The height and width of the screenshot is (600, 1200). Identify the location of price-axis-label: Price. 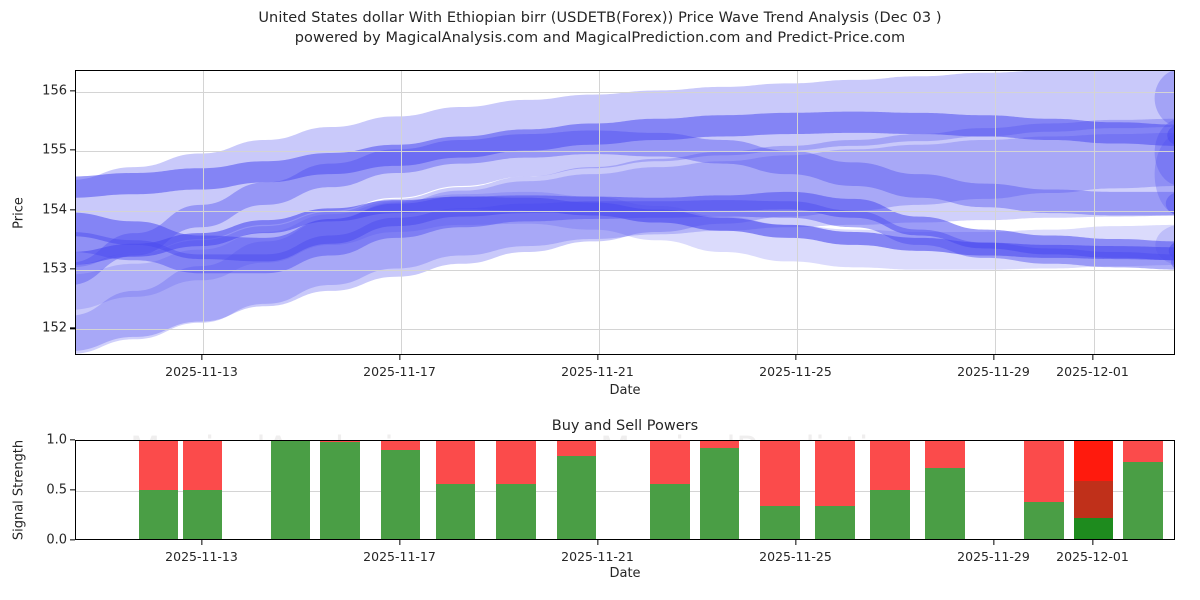
(19, 212).